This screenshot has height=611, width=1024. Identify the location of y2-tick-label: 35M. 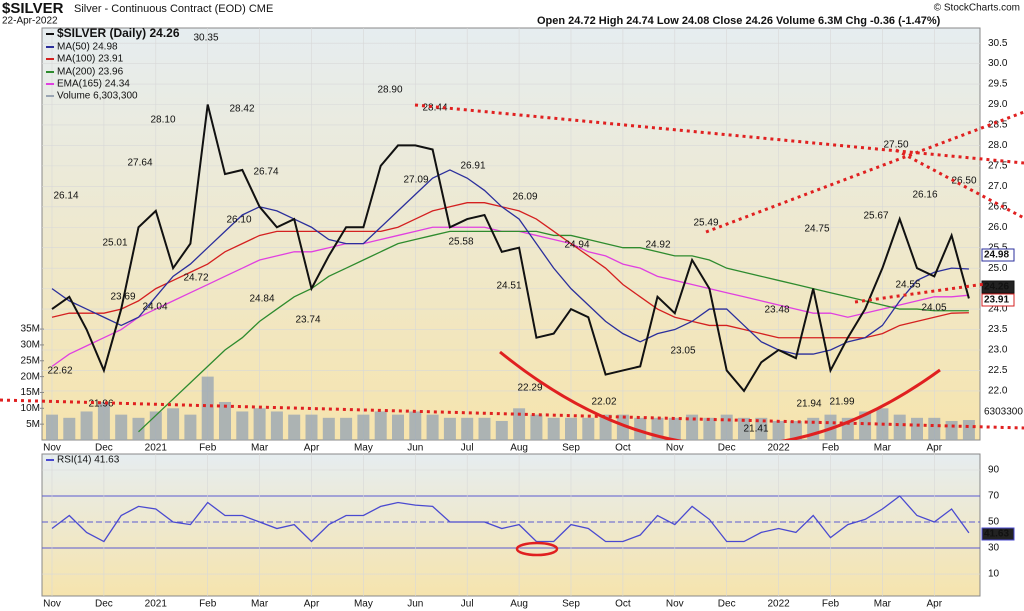
(30, 329).